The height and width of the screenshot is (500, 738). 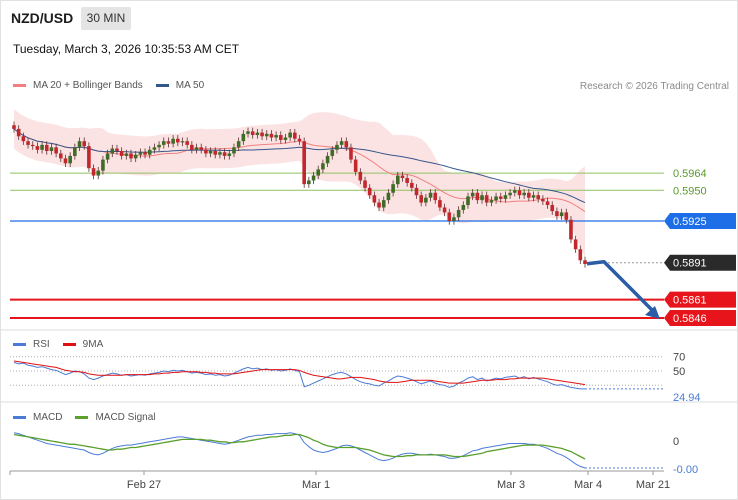 I want to click on macd-legend-swatch, so click(x=19, y=417).